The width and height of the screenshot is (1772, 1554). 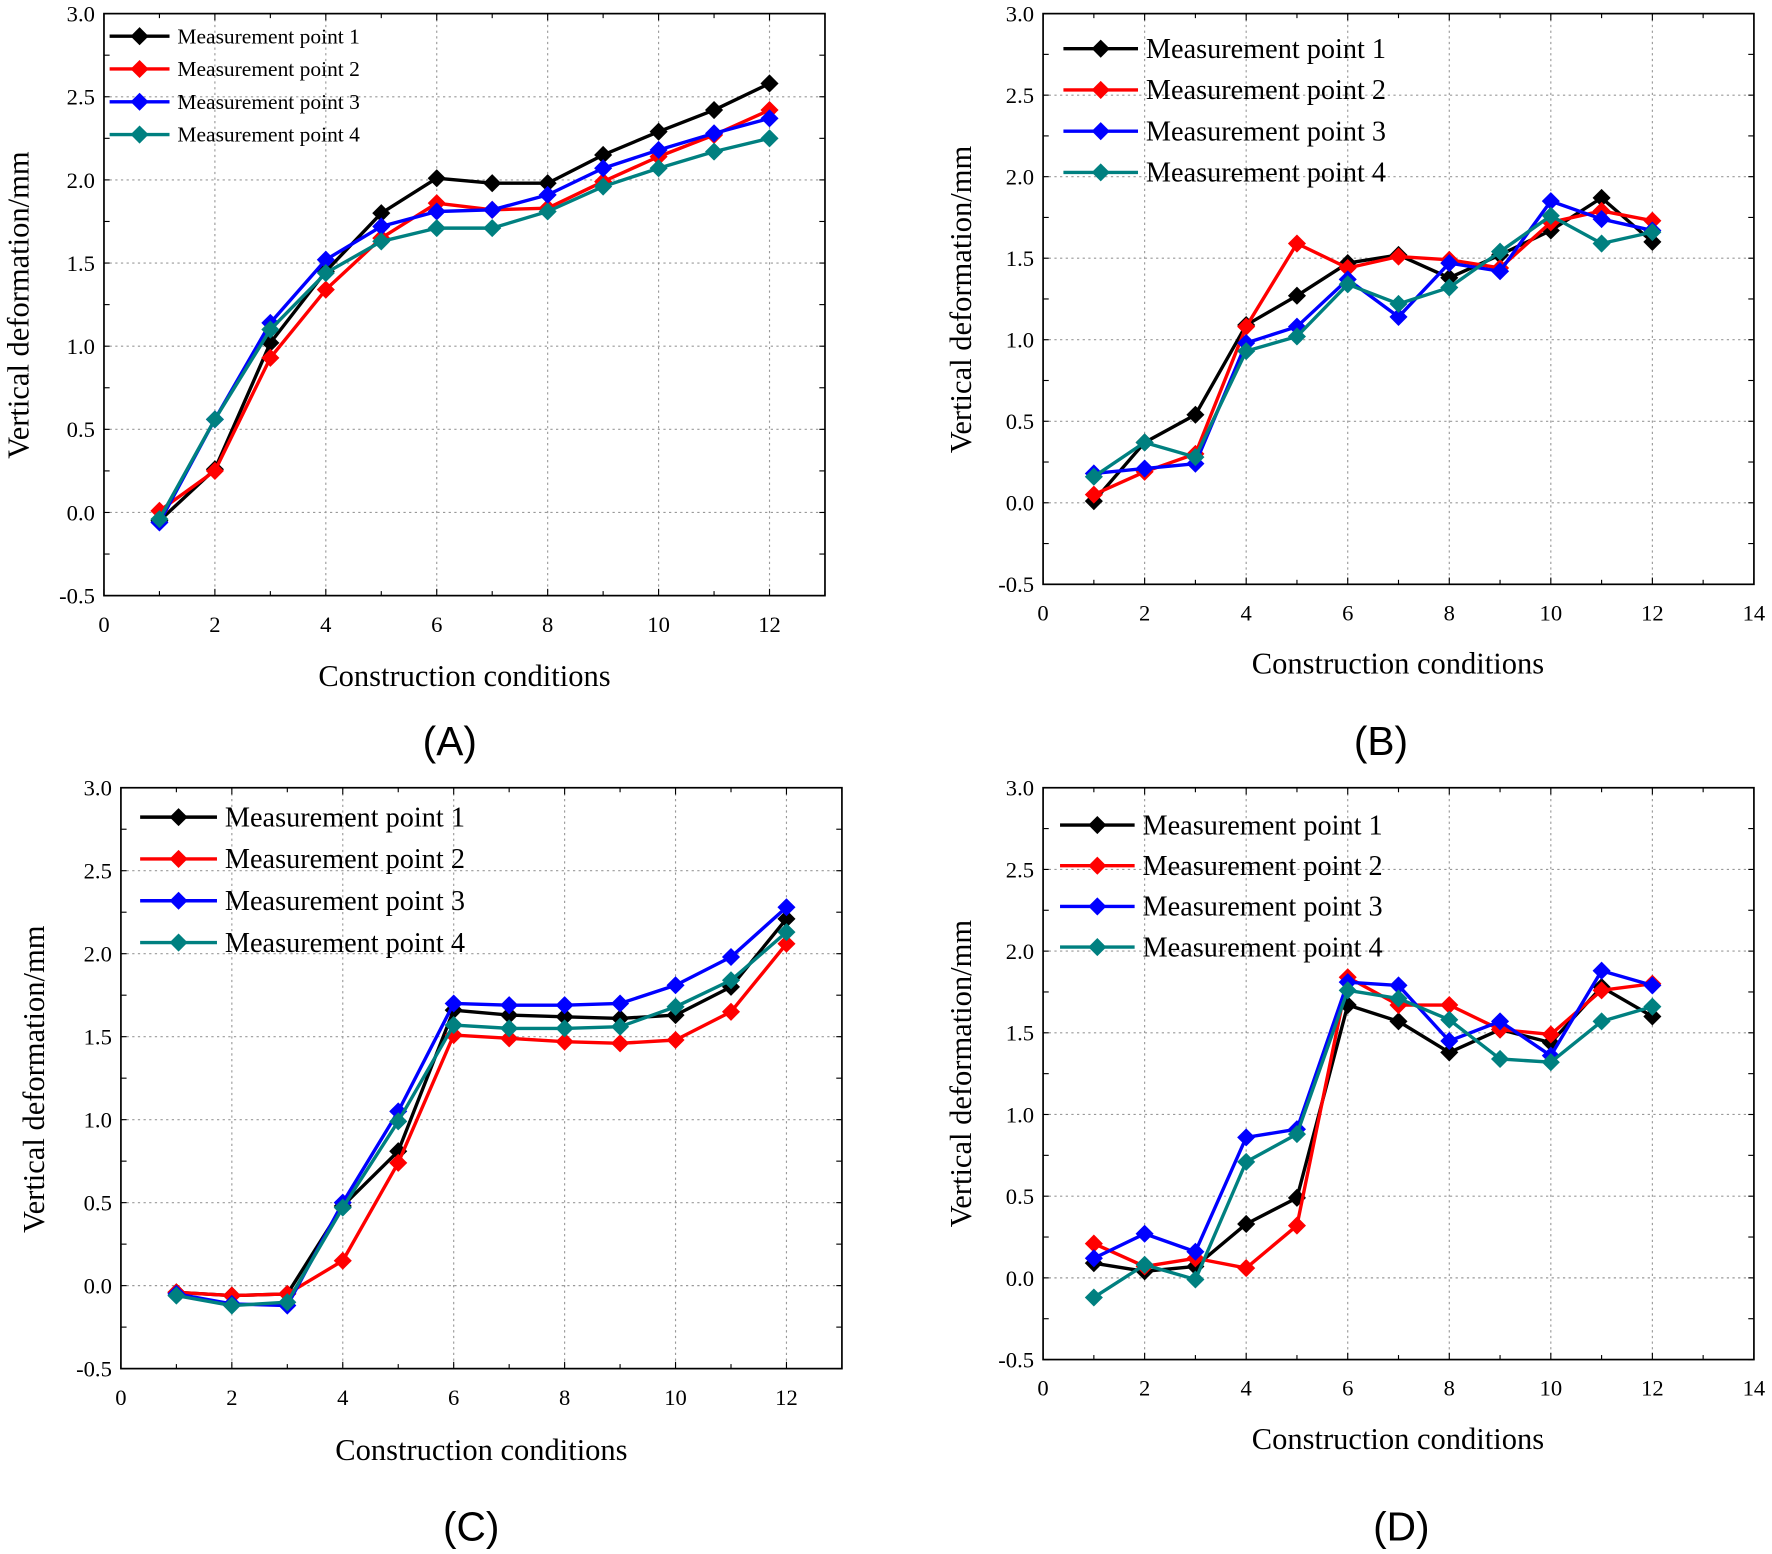 I want to click on panel-label: (A), so click(x=450, y=741).